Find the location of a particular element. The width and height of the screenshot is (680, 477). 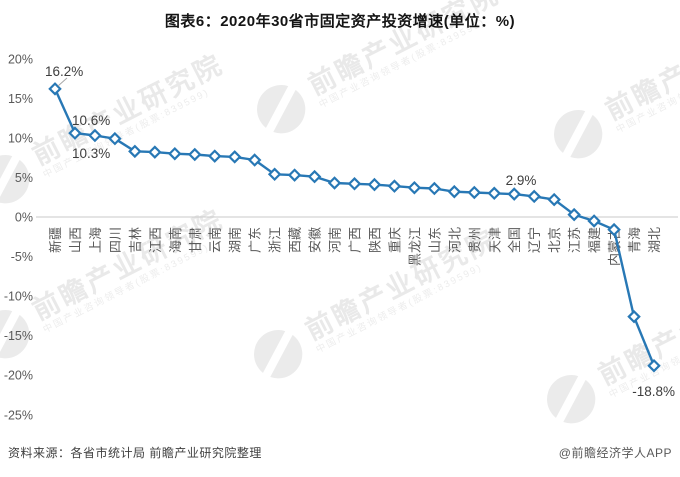

x-axis-category-label: 江西 is located at coordinates (155, 240).